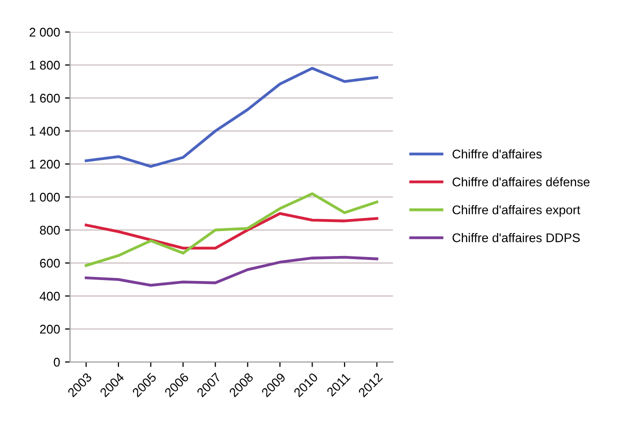 The image size is (619, 425). Describe the element at coordinates (50, 263) in the screenshot. I see `y-tick-label: 600` at that location.